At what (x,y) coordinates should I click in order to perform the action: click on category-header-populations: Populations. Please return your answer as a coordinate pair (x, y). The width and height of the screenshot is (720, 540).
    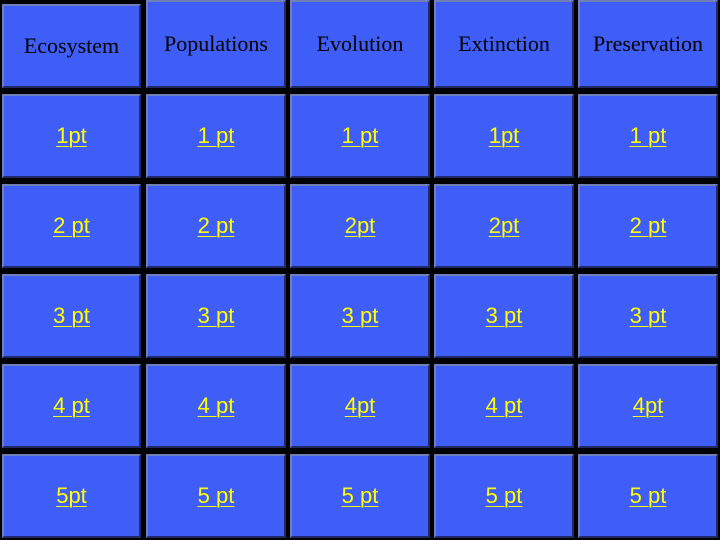
    Looking at the image, I should click on (216, 44).